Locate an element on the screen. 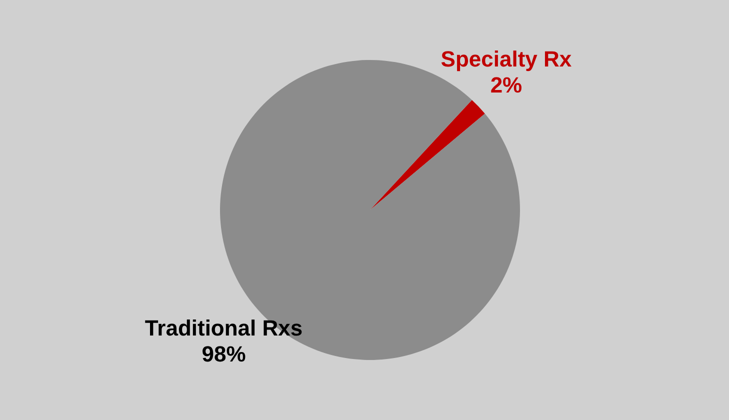  data-label: 98% is located at coordinates (224, 353).